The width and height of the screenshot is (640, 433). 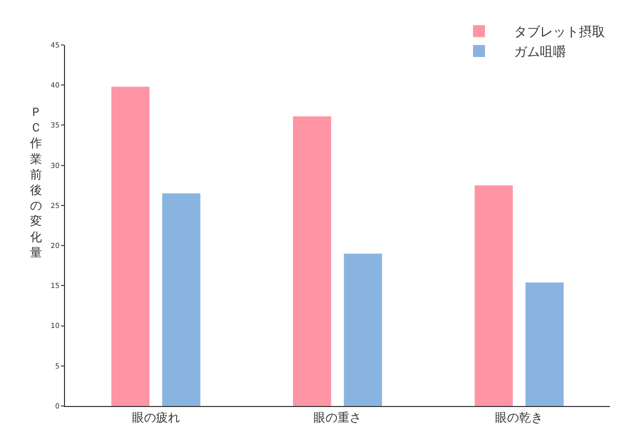 I want to click on legend-label: タブレット摂取, so click(x=559, y=32).